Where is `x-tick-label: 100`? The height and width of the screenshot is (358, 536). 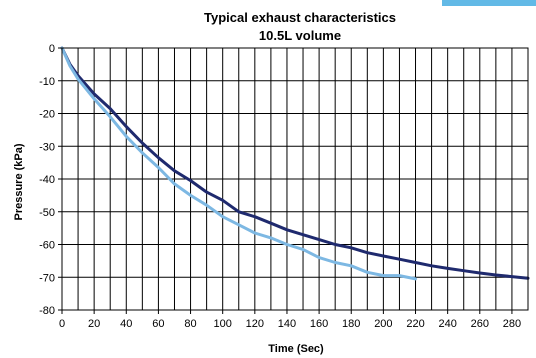 x-tick-label: 100 is located at coordinates (223, 324).